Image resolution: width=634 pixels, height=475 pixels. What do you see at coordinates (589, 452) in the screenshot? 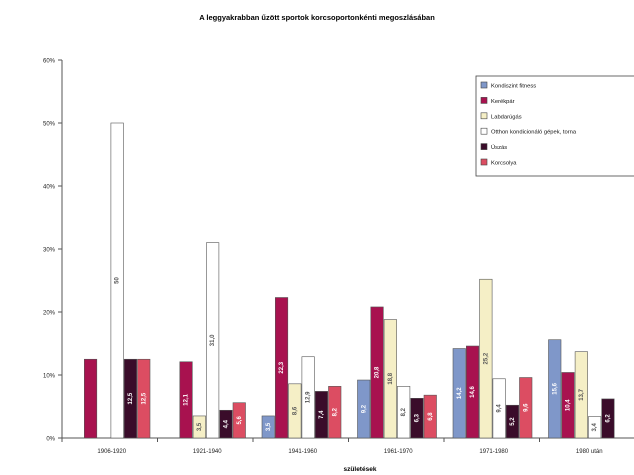
I see `x-tick-label: 1980 után` at bounding box center [589, 452].